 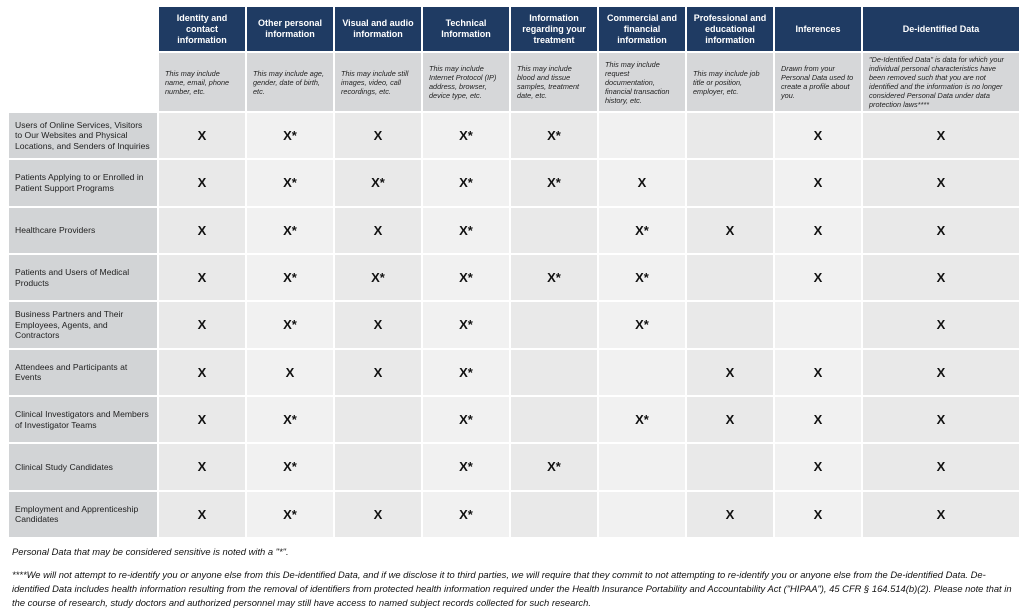 What do you see at coordinates (378, 29) in the screenshot?
I see `column-title: Visual and audio information` at bounding box center [378, 29].